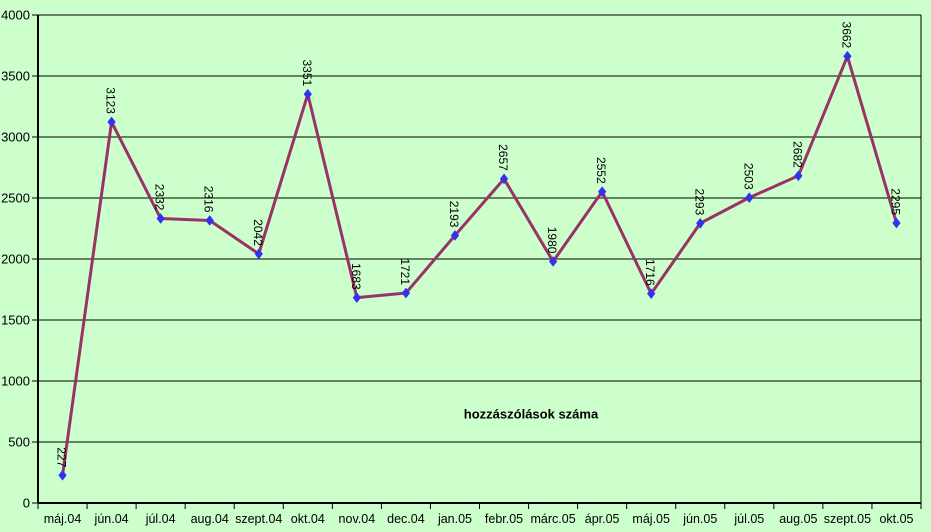 The image size is (931, 532). I want to click on x-tick-label: jan.05, so click(454, 519).